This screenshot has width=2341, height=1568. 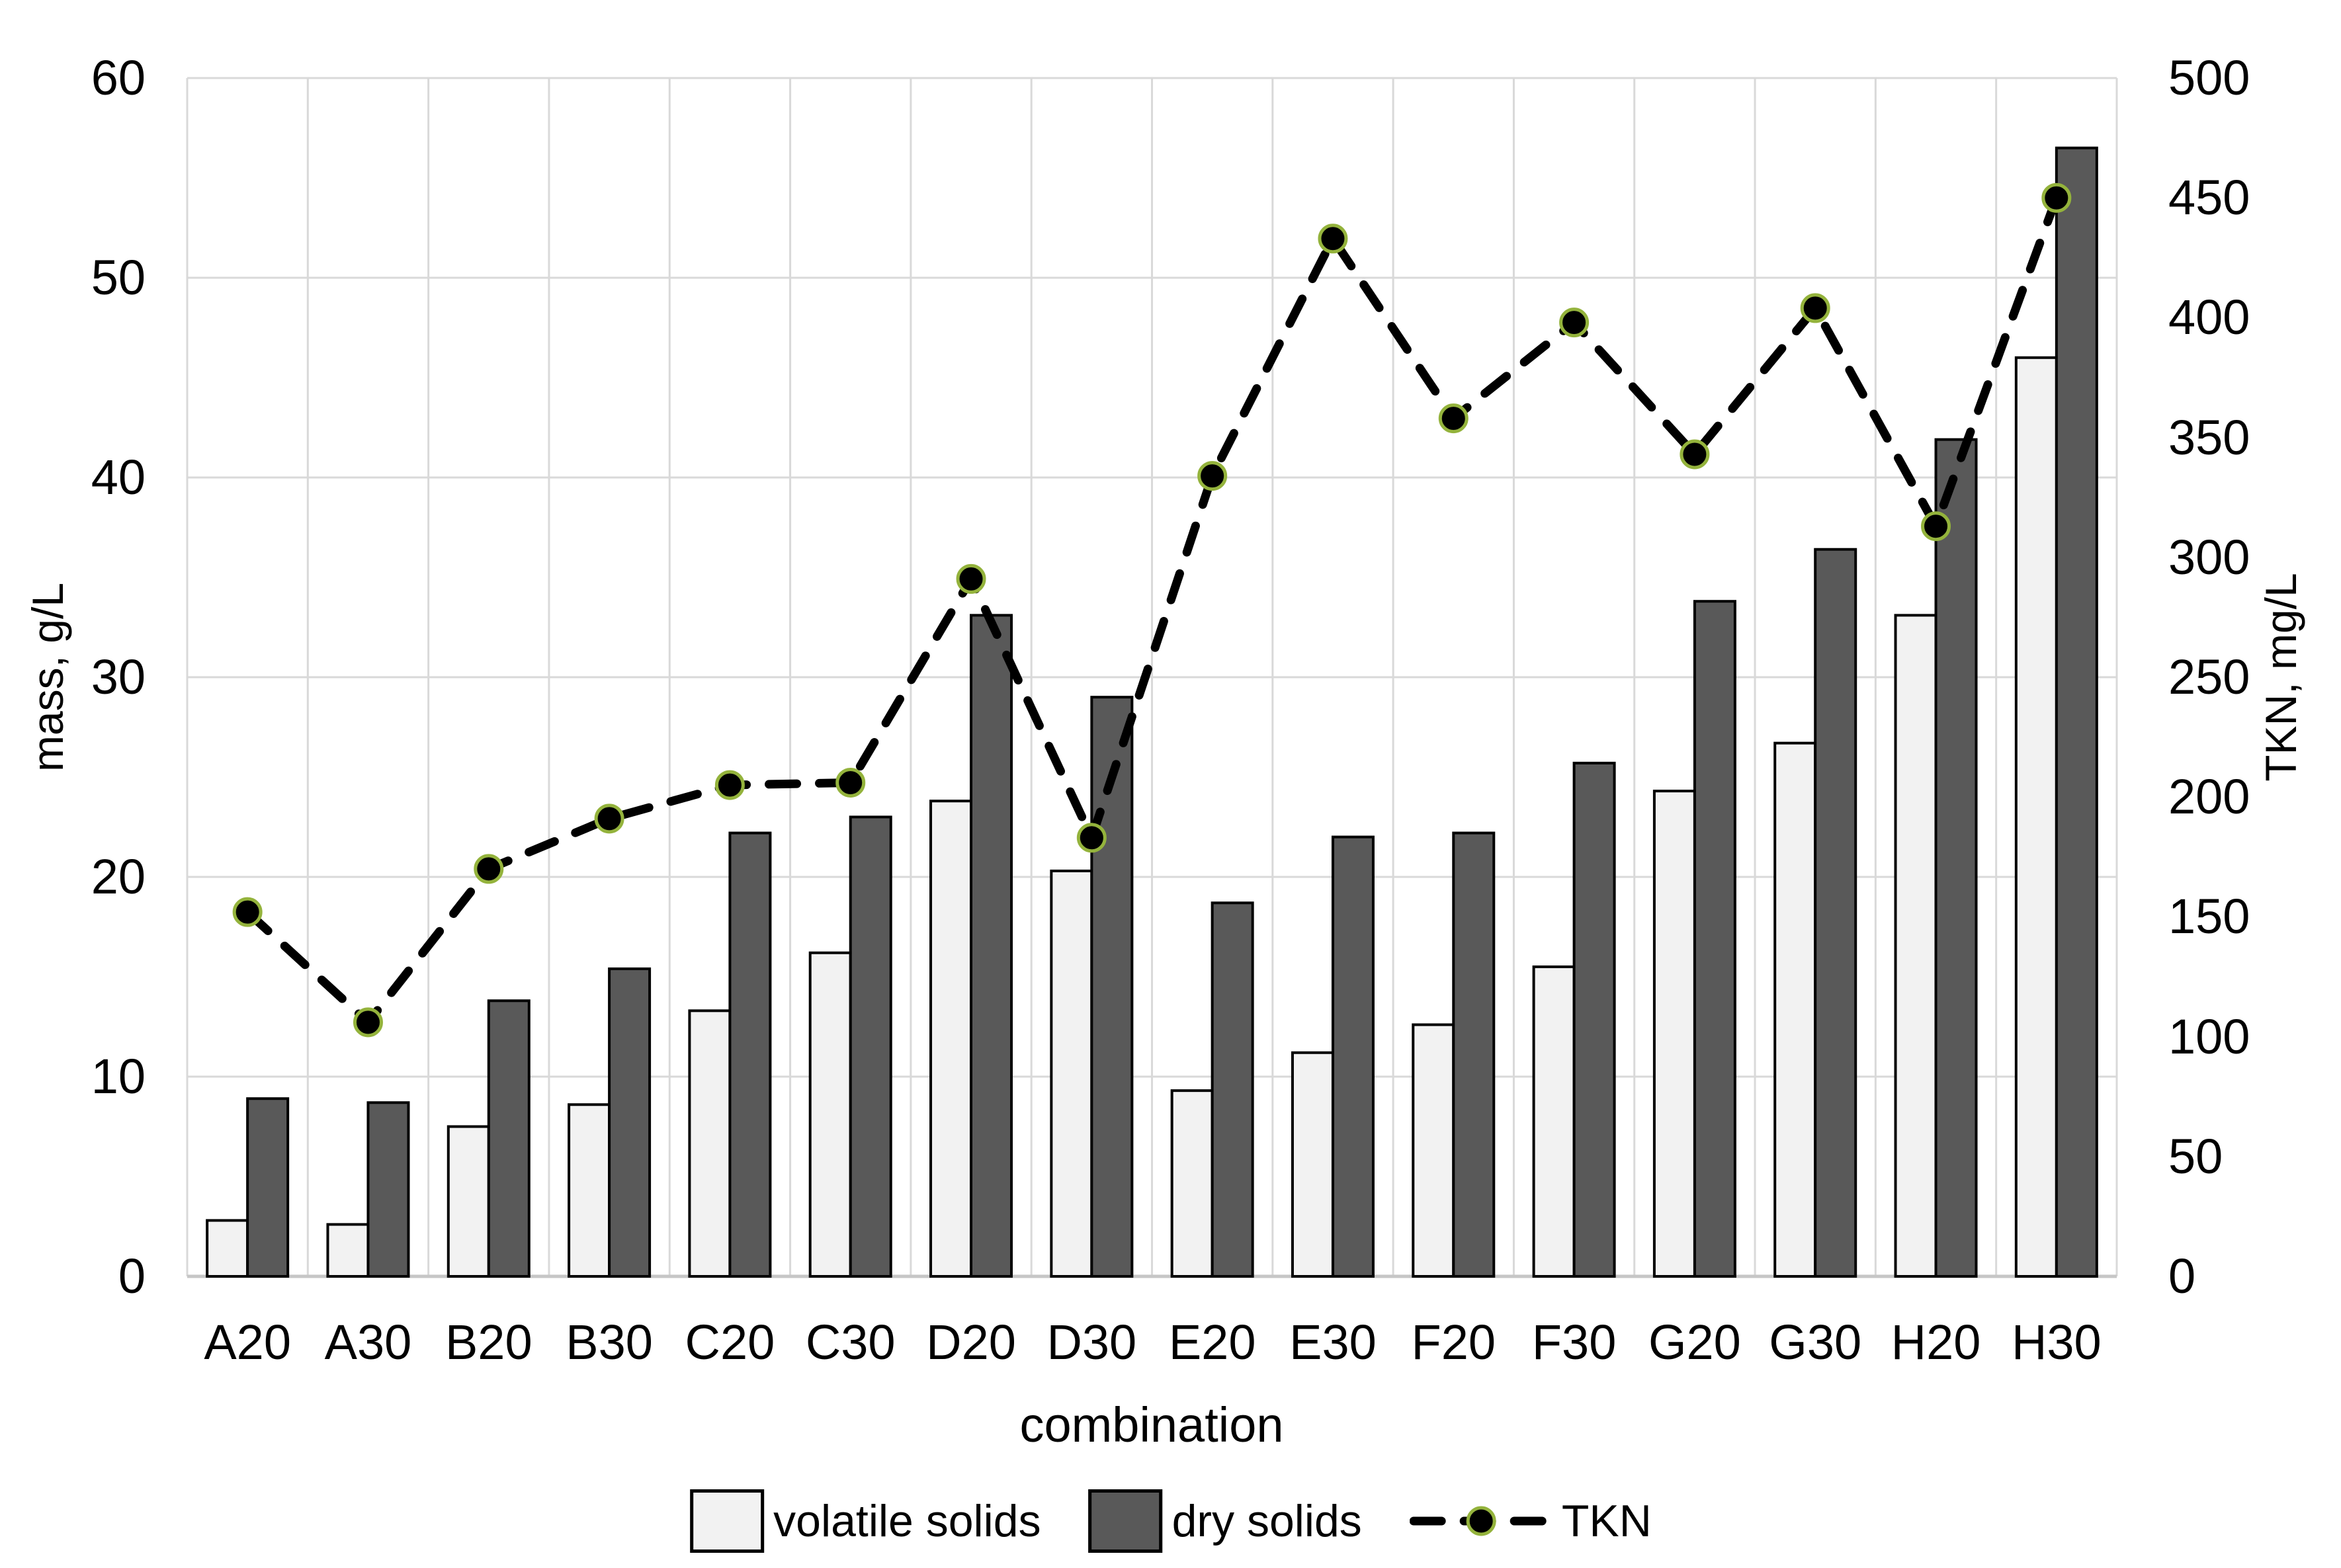 What do you see at coordinates (1606, 1521) in the screenshot?
I see `legend-label-tkn: TKN` at bounding box center [1606, 1521].